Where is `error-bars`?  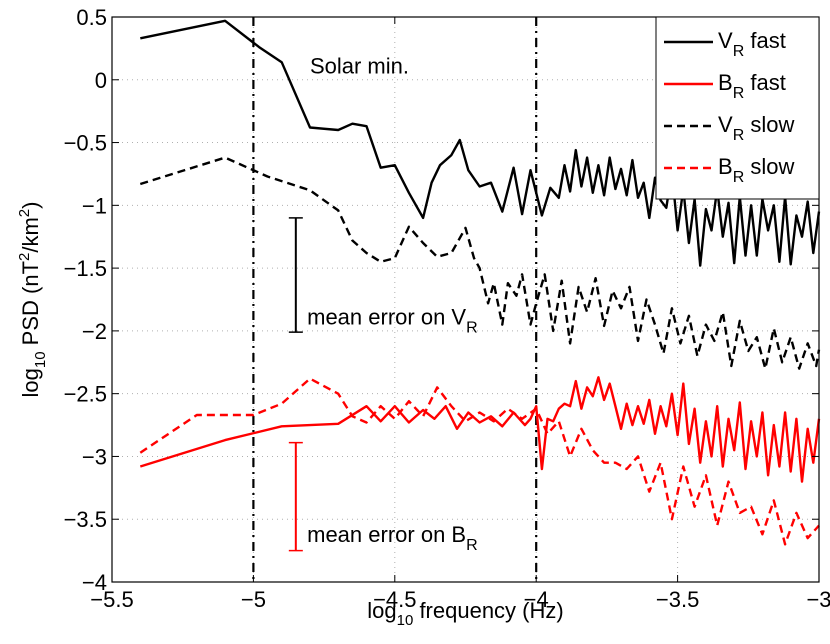 error-bars is located at coordinates (295, 384).